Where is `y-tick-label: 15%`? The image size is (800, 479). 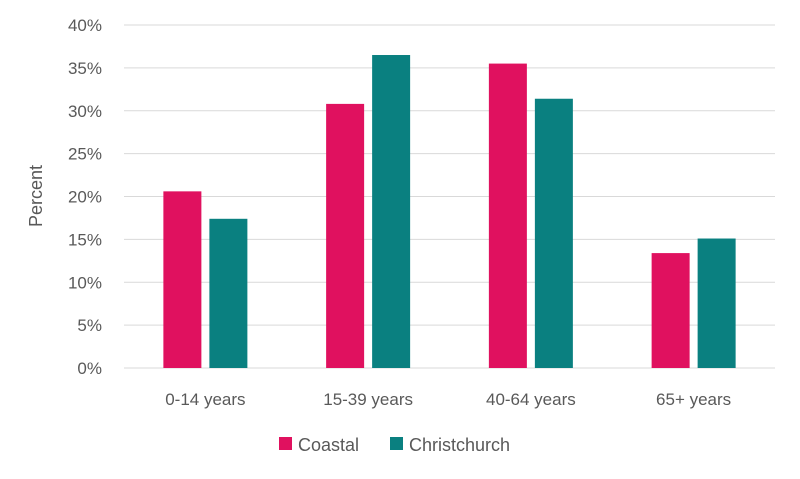 y-tick-label: 15% is located at coordinates (85, 239).